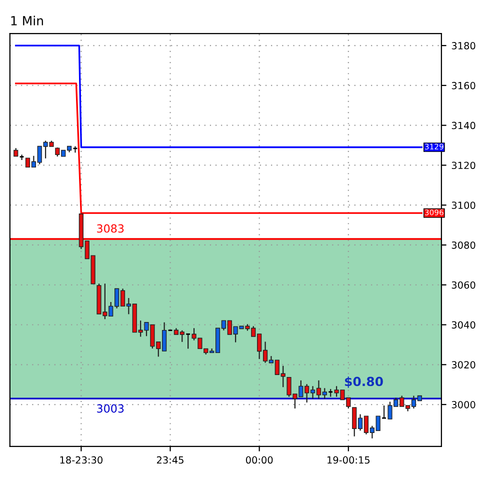 This screenshot has width=496, height=480. What do you see at coordinates (170, 460) in the screenshot?
I see `x-tick-label: 23:45` at bounding box center [170, 460].